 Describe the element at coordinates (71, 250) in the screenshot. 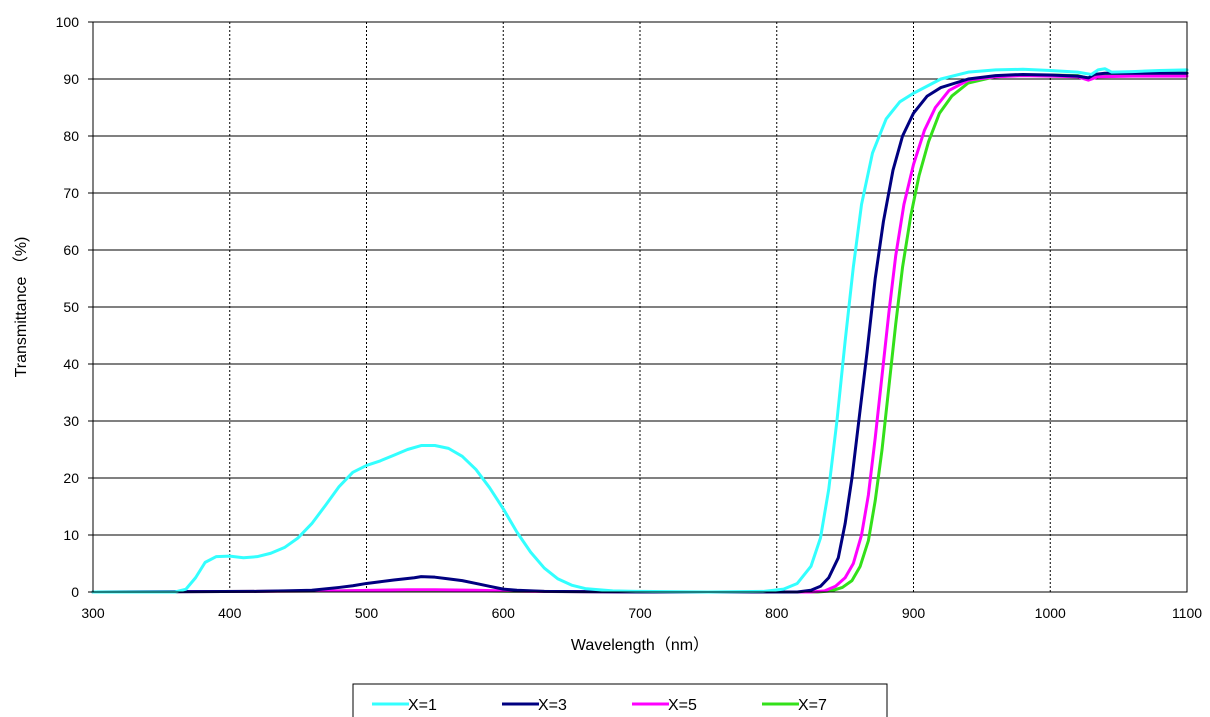

I see `y-tick-label: 60` at that location.